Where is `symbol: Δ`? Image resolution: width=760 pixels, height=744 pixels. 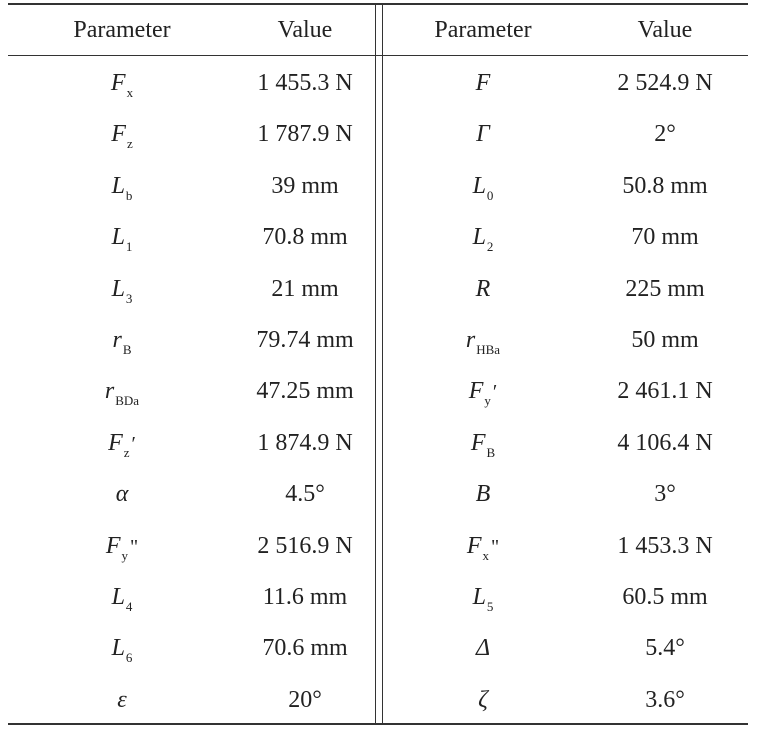 symbol: Δ is located at coordinates (483, 648).